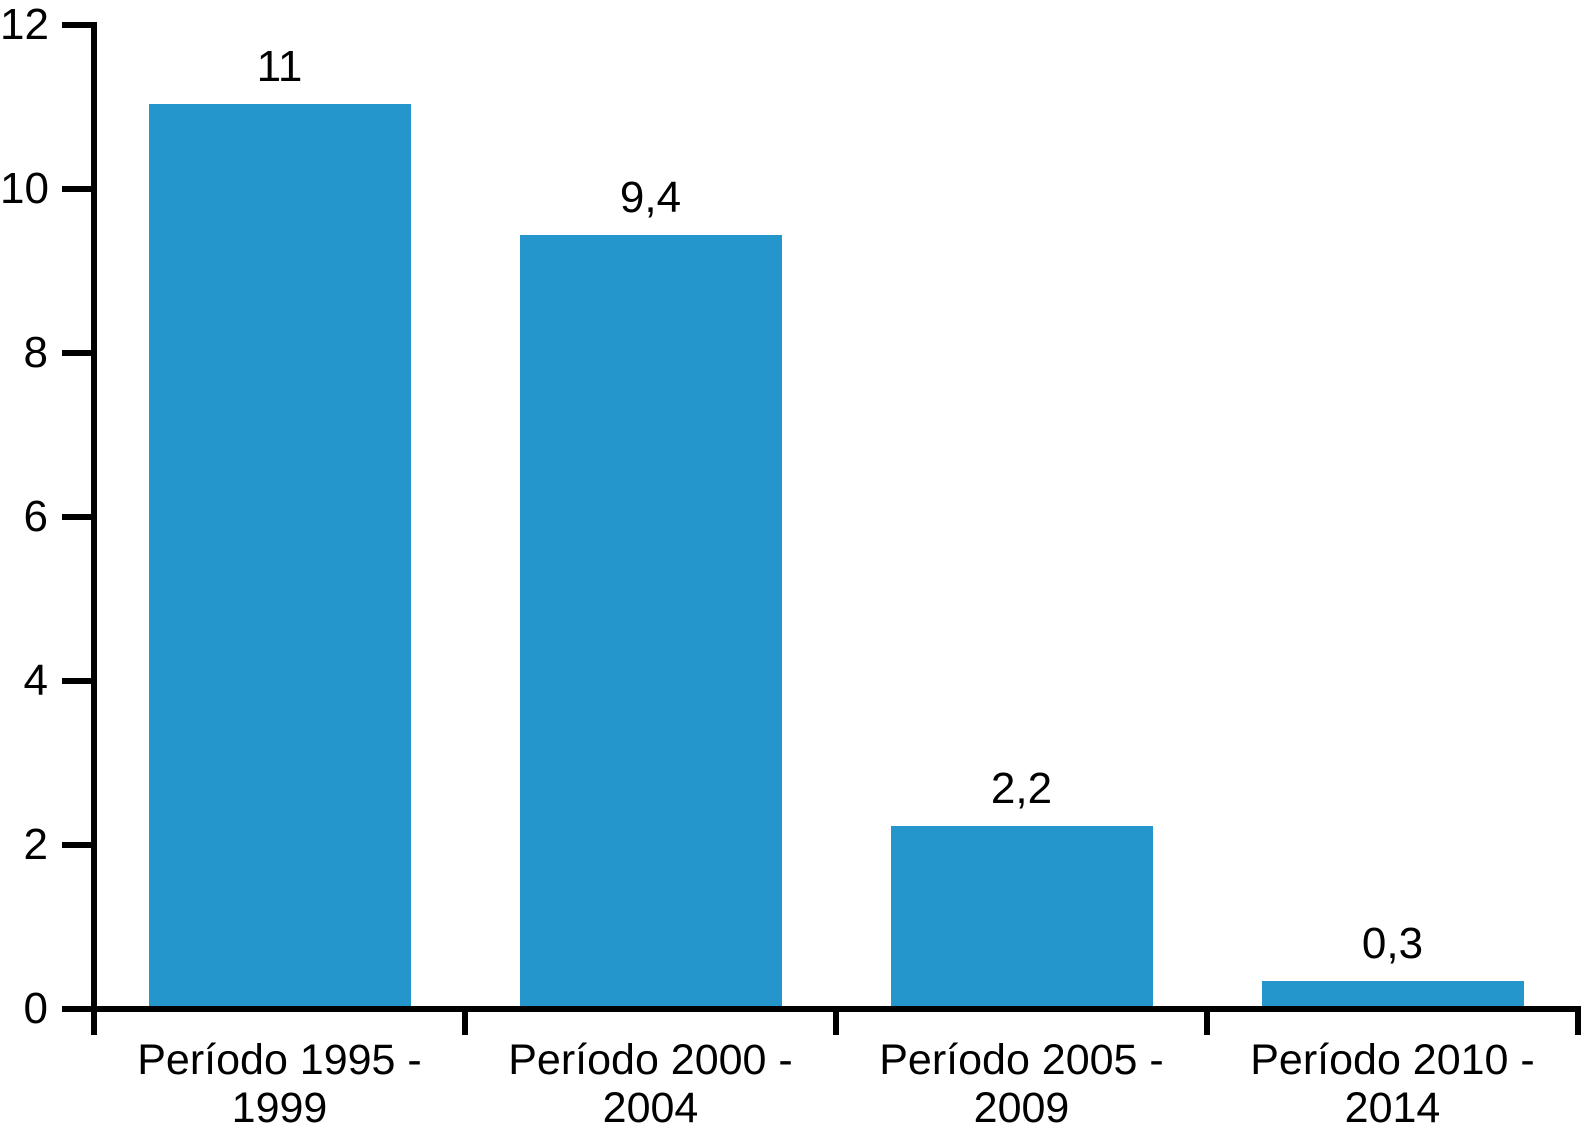  I want to click on x-category-label-line: 2004, so click(650, 1108).